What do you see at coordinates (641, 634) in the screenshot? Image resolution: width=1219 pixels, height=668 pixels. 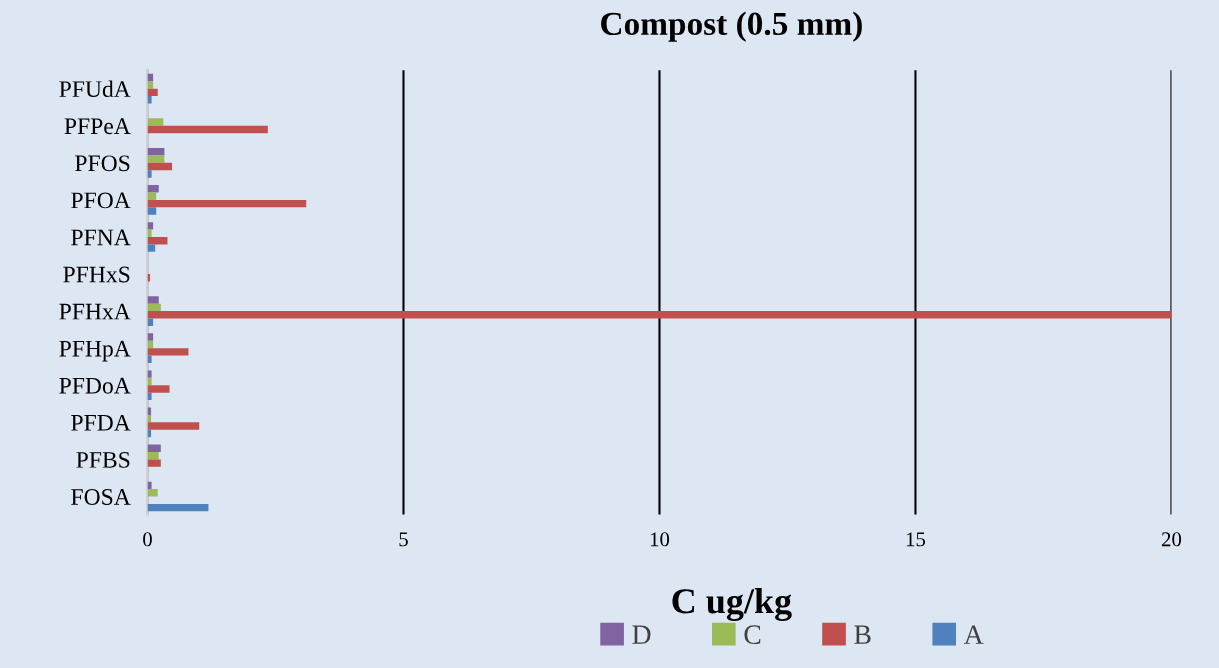 I see `legend-label: D` at bounding box center [641, 634].